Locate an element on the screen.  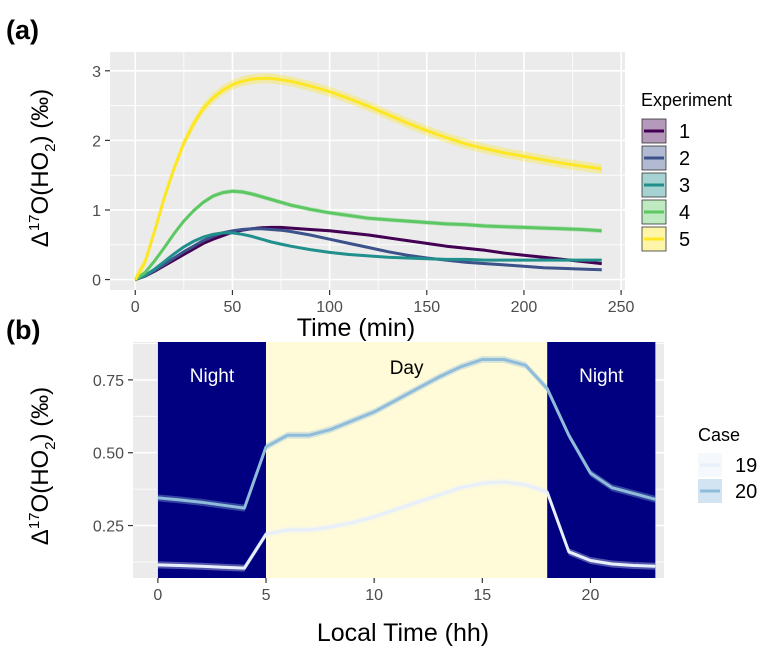
panel-b-x-tick-label: 0 is located at coordinates (157, 595).